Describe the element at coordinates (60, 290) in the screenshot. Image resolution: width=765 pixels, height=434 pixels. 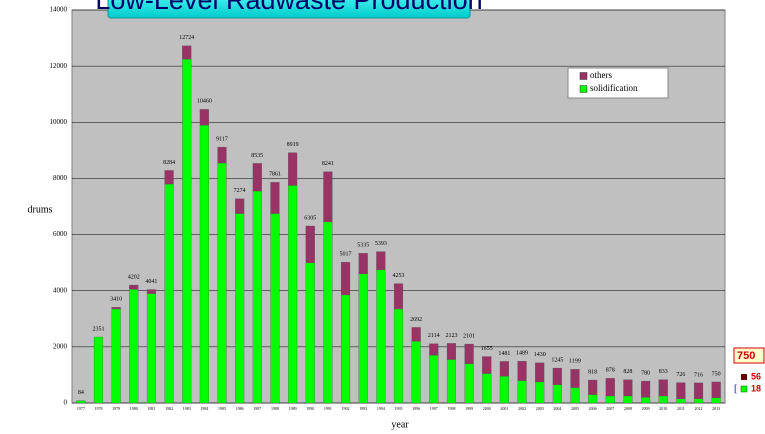
I see `y-tick-label: 4000` at that location.